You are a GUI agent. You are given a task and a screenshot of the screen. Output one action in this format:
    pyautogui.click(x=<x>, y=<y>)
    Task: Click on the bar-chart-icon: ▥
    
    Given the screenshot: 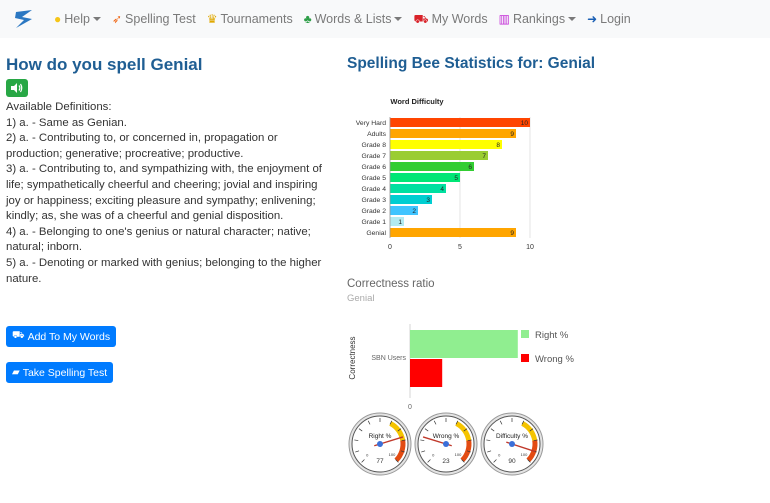 What is the action you would take?
    pyautogui.click(x=504, y=19)
    